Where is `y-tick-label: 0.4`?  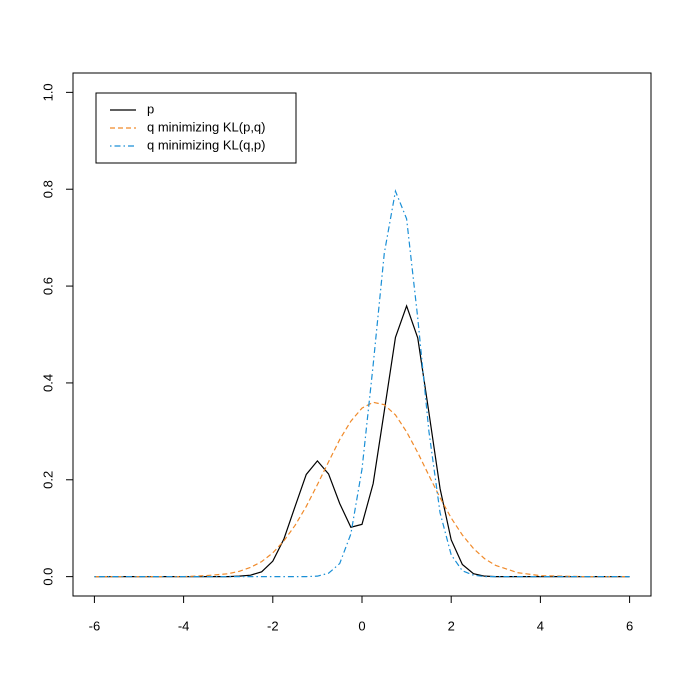 y-tick-label: 0.4 is located at coordinates (47, 383).